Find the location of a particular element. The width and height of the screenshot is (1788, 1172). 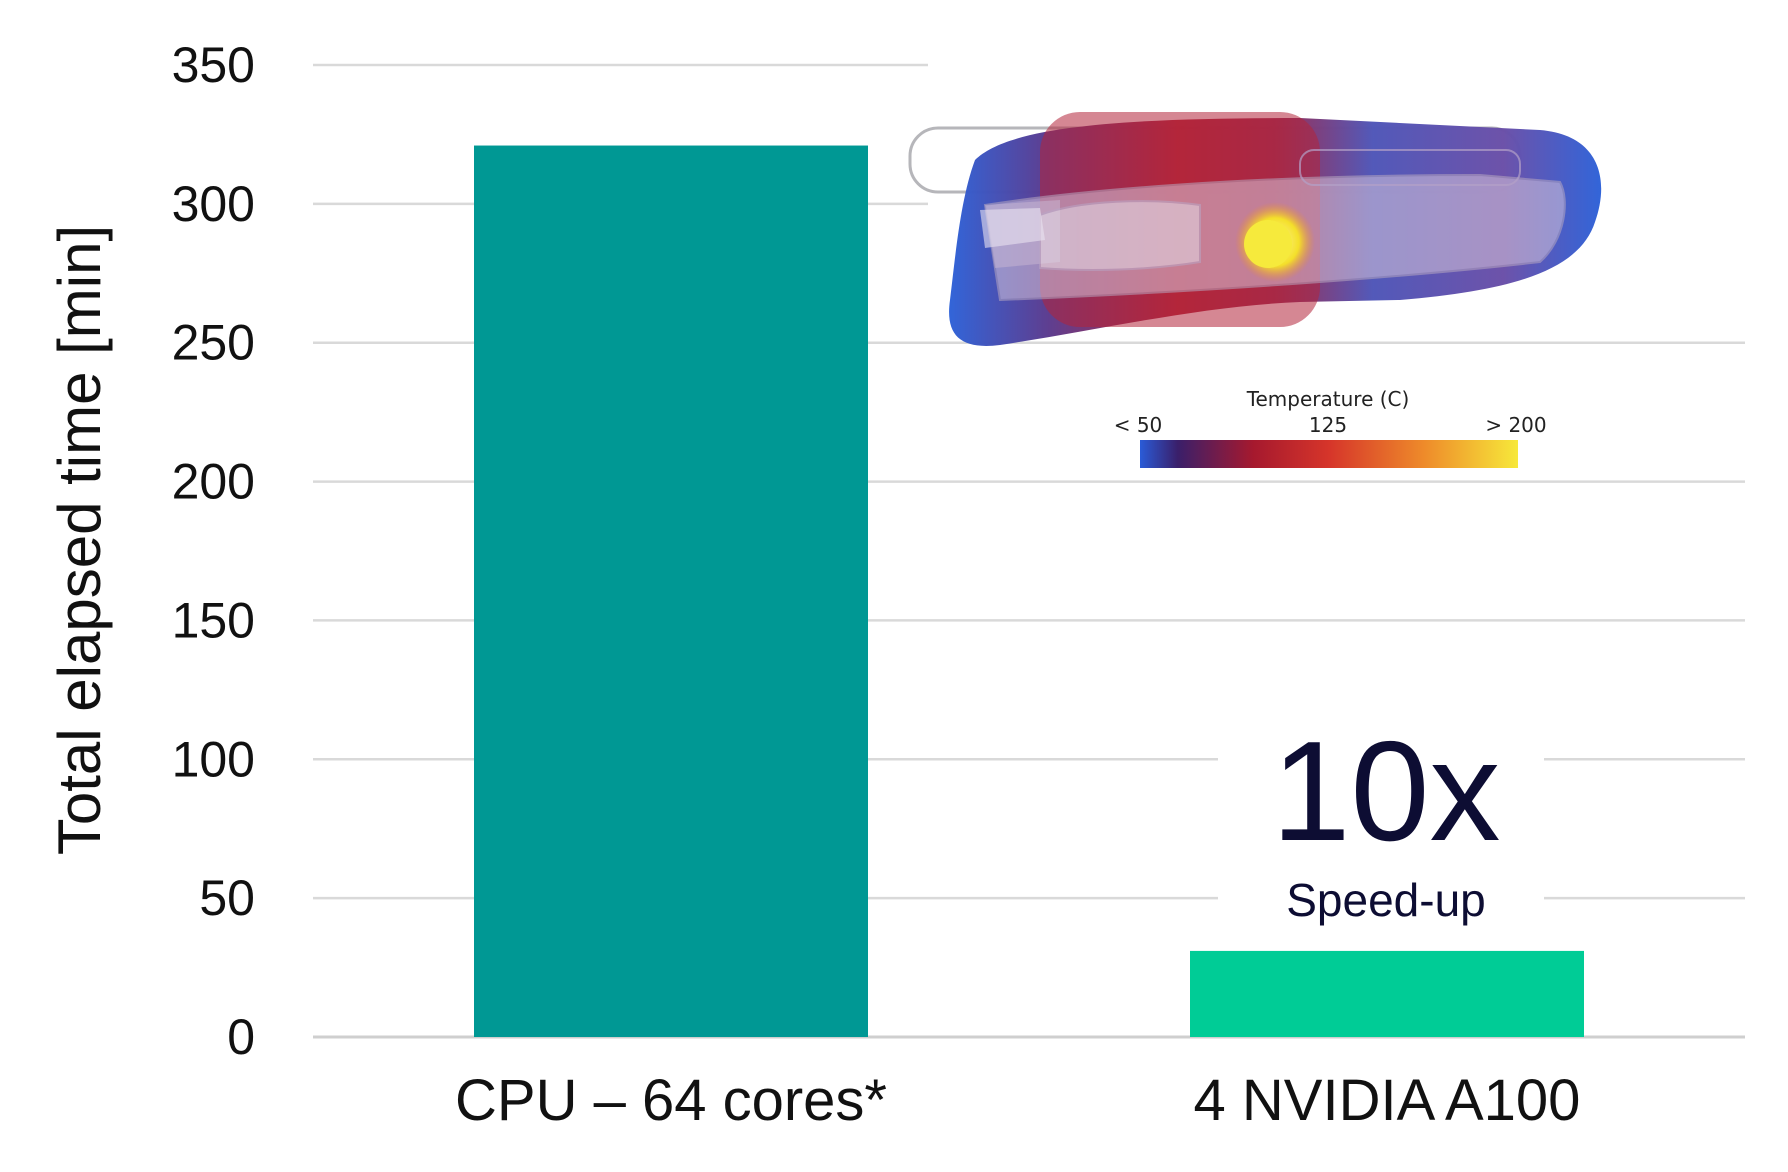

x-category-label: 4 NVIDIA A100 is located at coordinates (1387, 1100).